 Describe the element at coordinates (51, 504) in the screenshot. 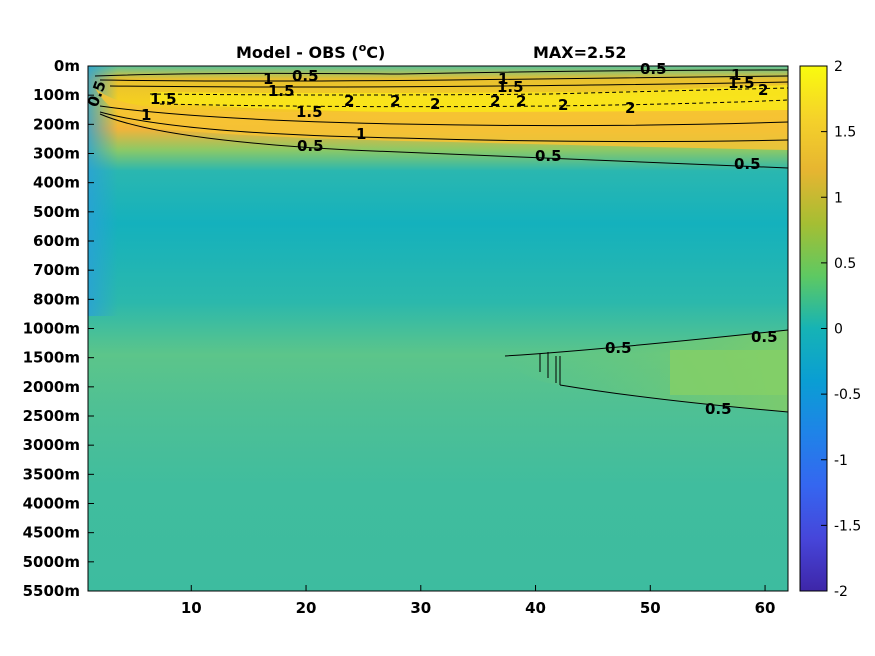

I see `y-tick-label: 4000m` at that location.